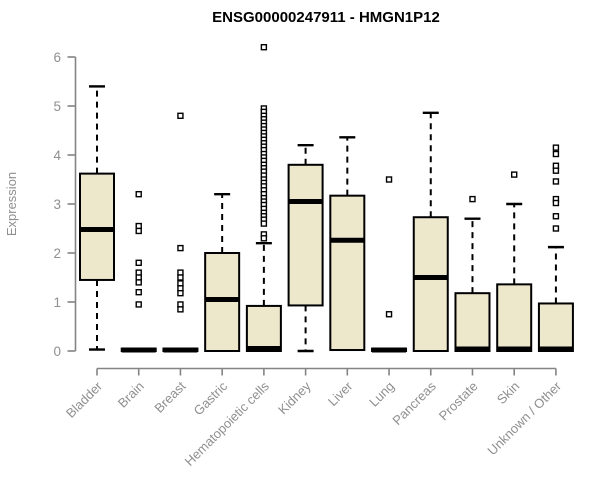 The image size is (600, 500). I want to click on x-tick-label: Skin, so click(508, 393).